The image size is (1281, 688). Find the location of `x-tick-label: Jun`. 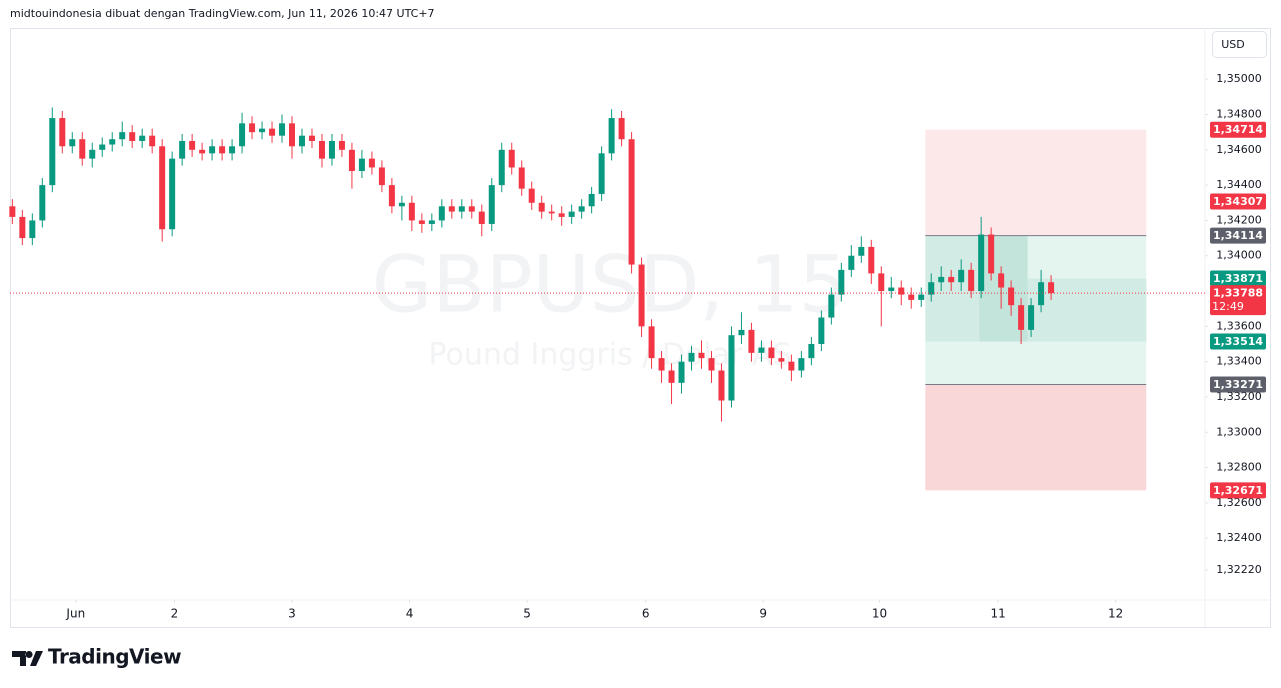

x-tick-label: Jun is located at coordinates (75, 614).